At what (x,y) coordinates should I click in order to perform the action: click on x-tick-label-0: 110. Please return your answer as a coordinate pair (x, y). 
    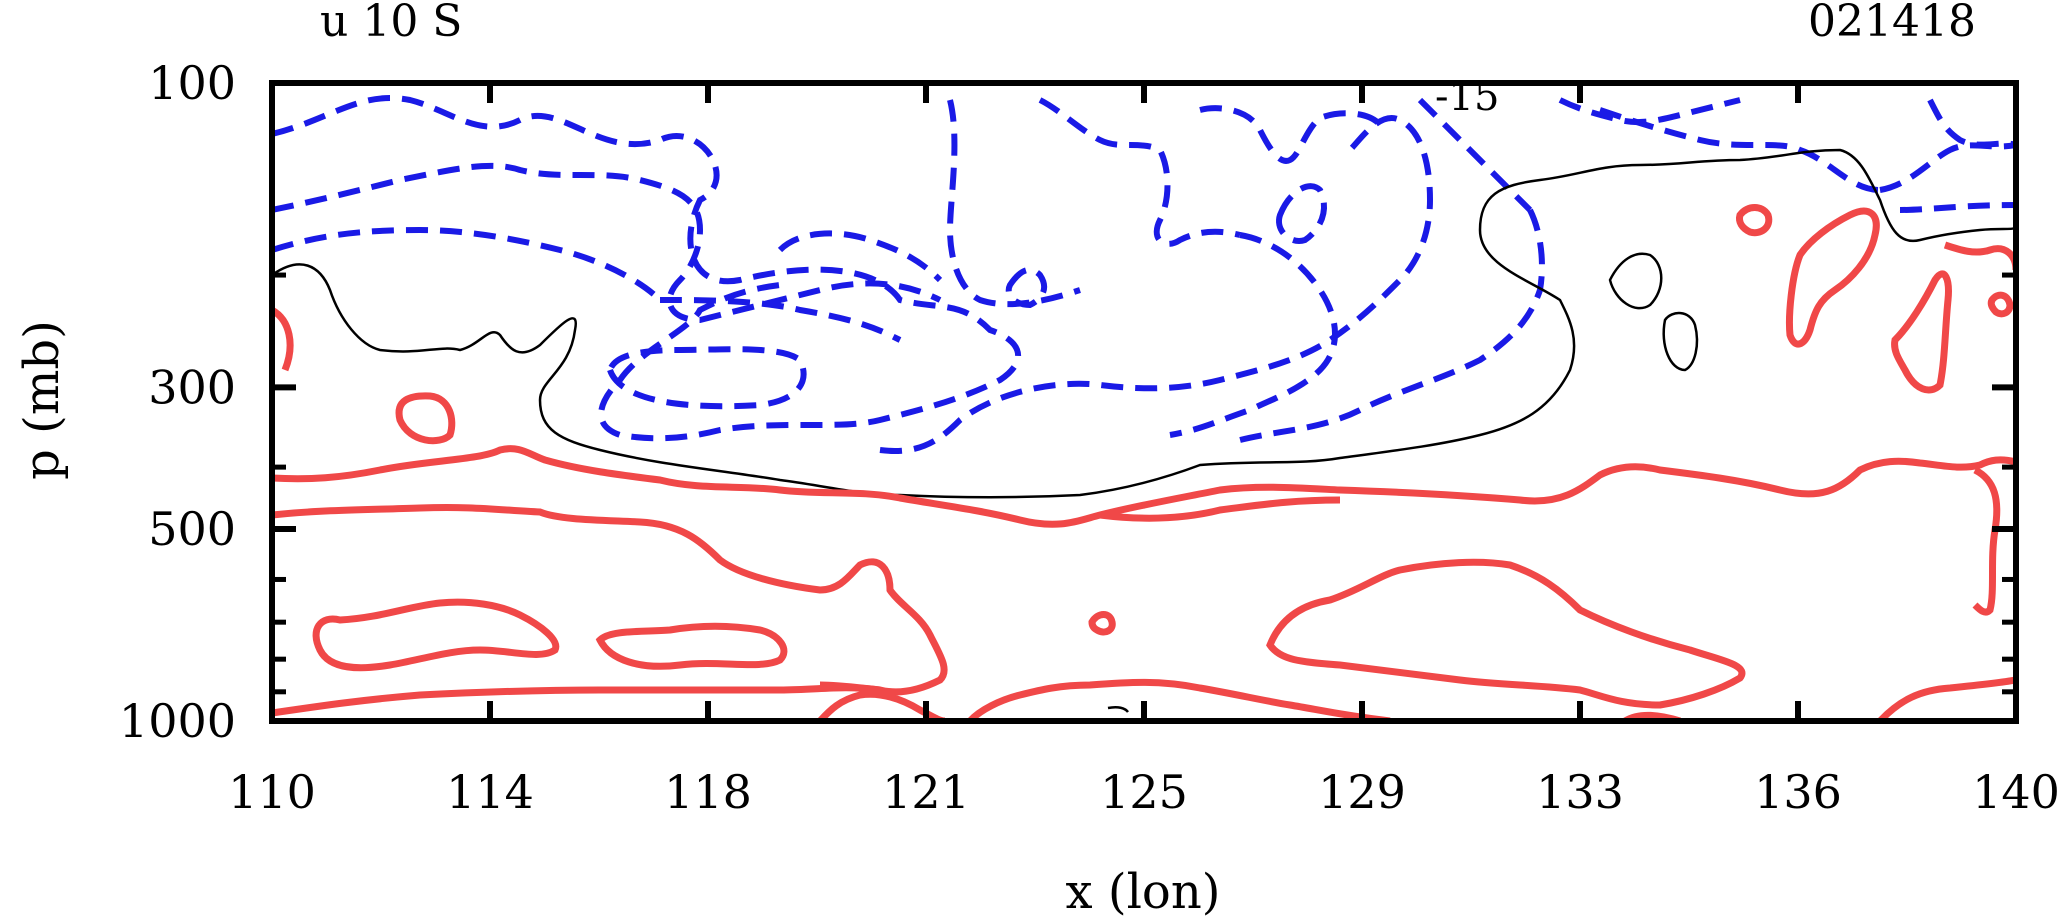
    Looking at the image, I should click on (272, 792).